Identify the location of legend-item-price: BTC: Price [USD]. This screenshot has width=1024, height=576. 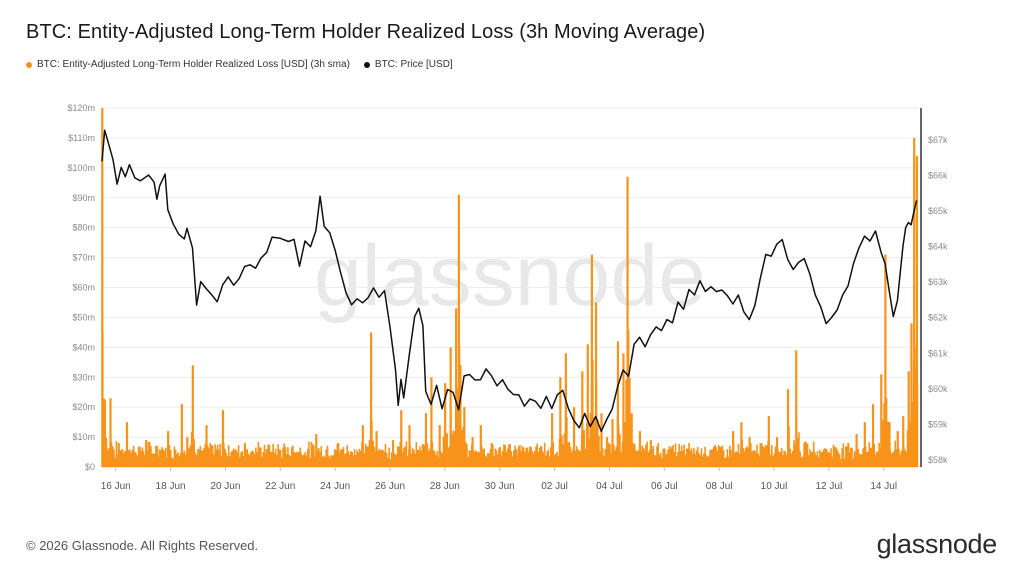
(408, 64).